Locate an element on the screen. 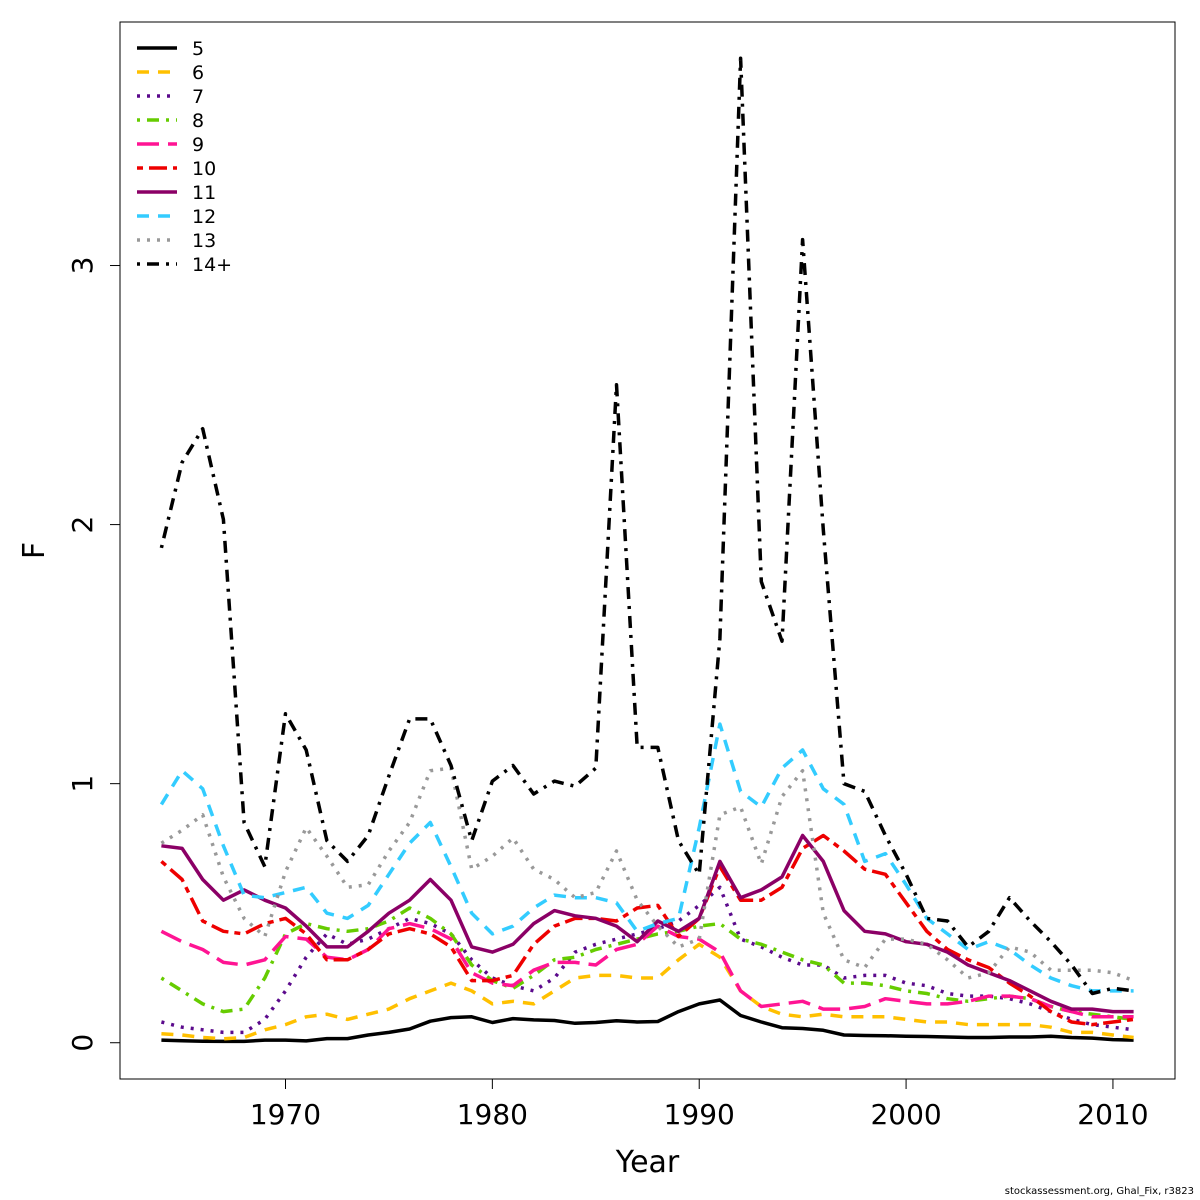  x-tick-label: 1980 is located at coordinates (492, 1114).